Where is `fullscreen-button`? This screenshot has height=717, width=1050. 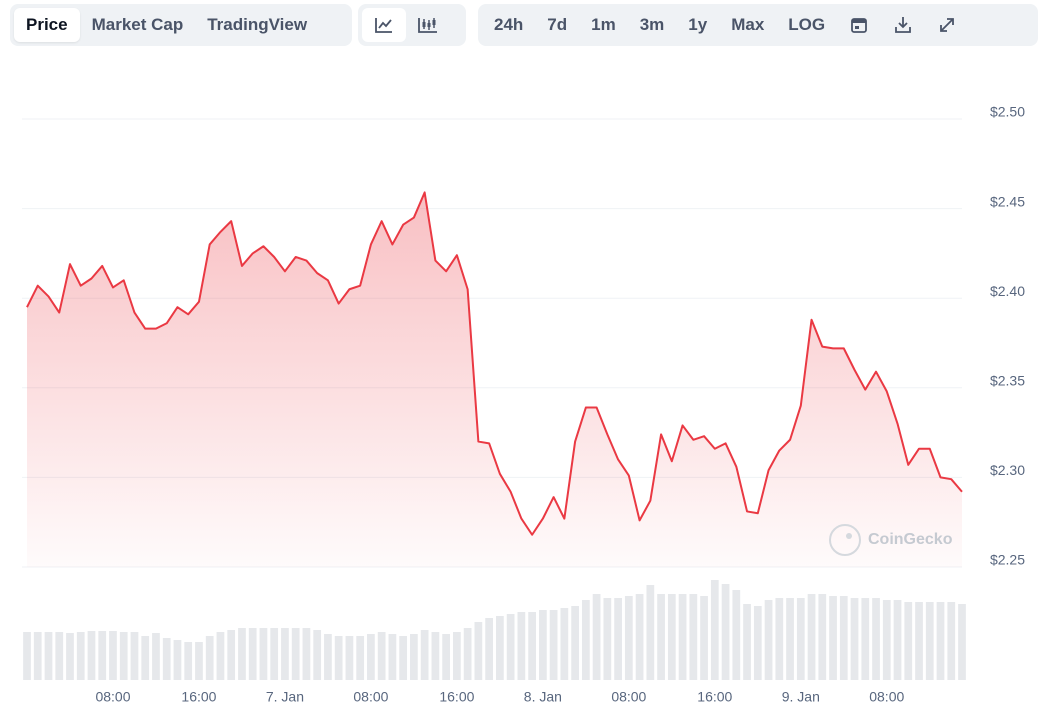
fullscreen-button is located at coordinates (947, 25).